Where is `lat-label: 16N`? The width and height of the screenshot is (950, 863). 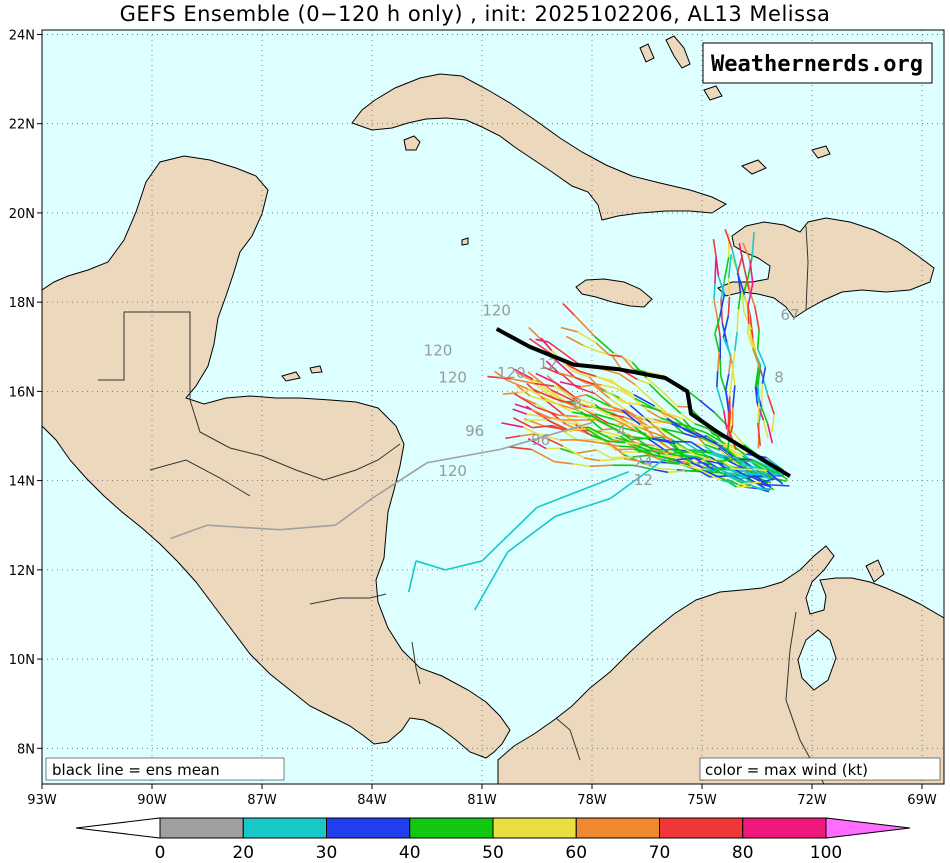 lat-label: 16N is located at coordinates (22, 392).